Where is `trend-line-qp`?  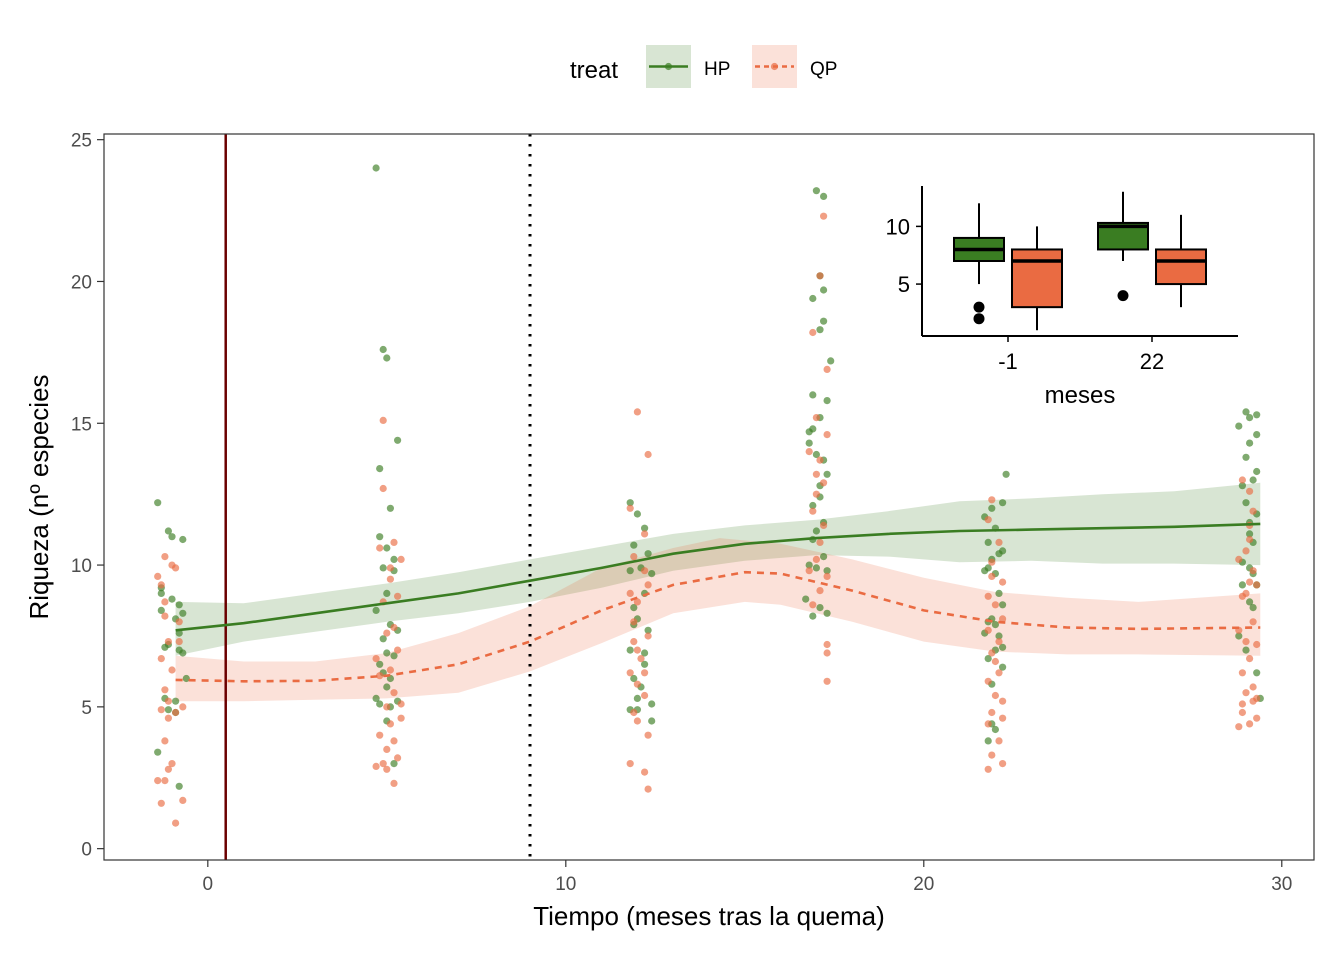
trend-line-qp is located at coordinates (718, 626).